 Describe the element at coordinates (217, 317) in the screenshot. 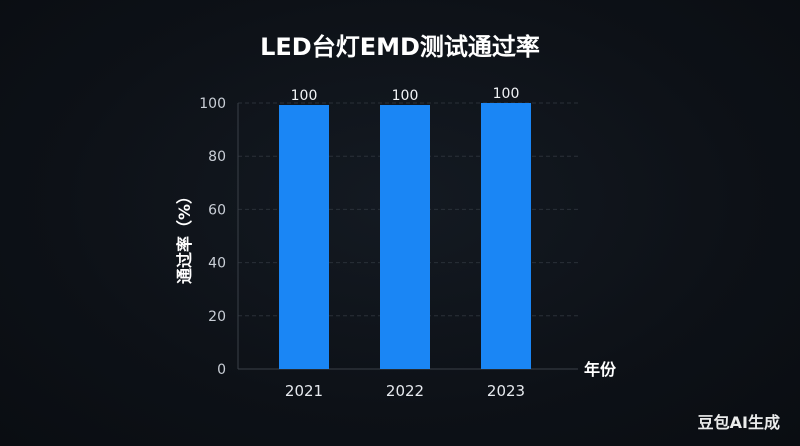

I see `y-tick-label: 20` at that location.